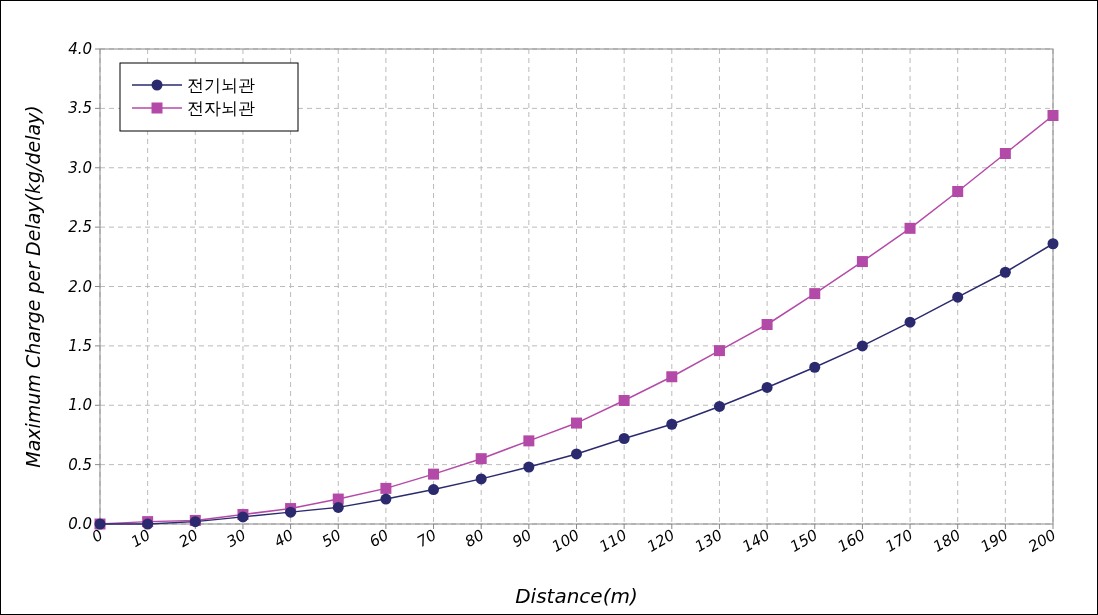  What do you see at coordinates (379, 538) in the screenshot?
I see `x-tick-label: 60` at bounding box center [379, 538].